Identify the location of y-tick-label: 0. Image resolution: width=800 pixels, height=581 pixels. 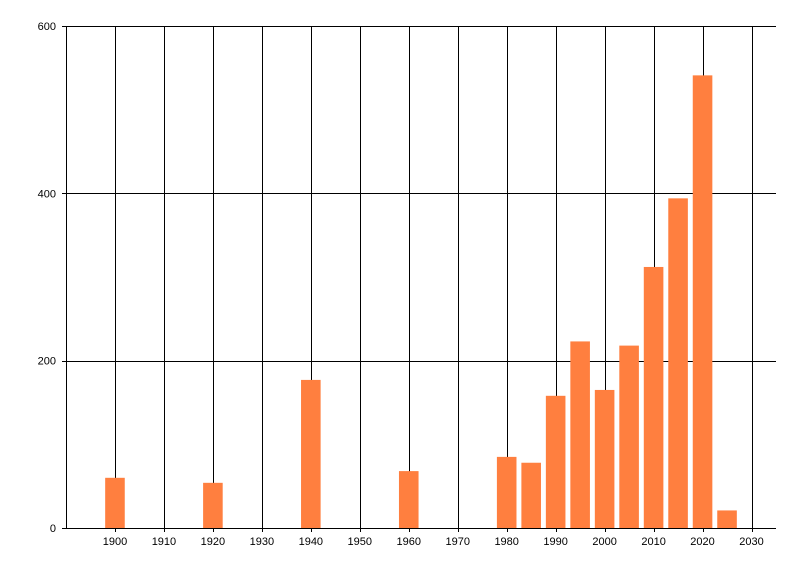
(53, 529).